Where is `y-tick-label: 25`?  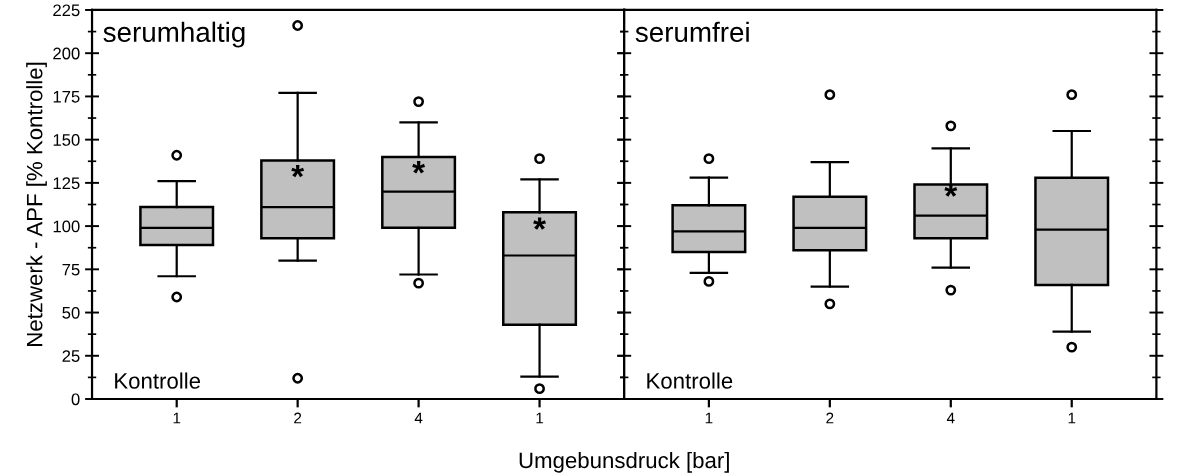
y-tick-label: 25 is located at coordinates (71, 356).